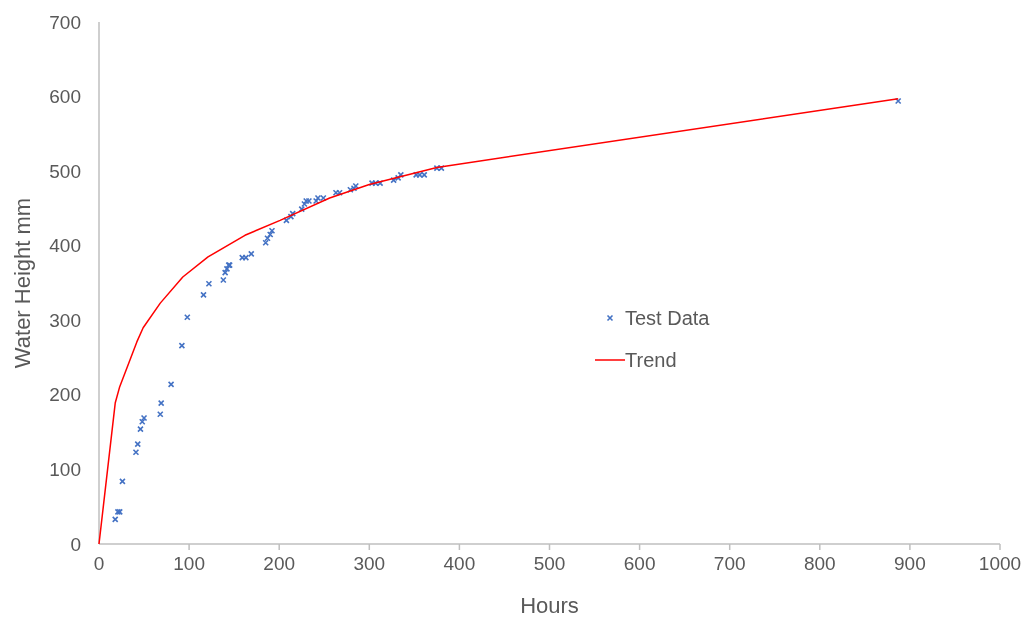 This screenshot has height=623, width=1035. What do you see at coordinates (279, 563) in the screenshot?
I see `x-tick-label: 200` at bounding box center [279, 563].